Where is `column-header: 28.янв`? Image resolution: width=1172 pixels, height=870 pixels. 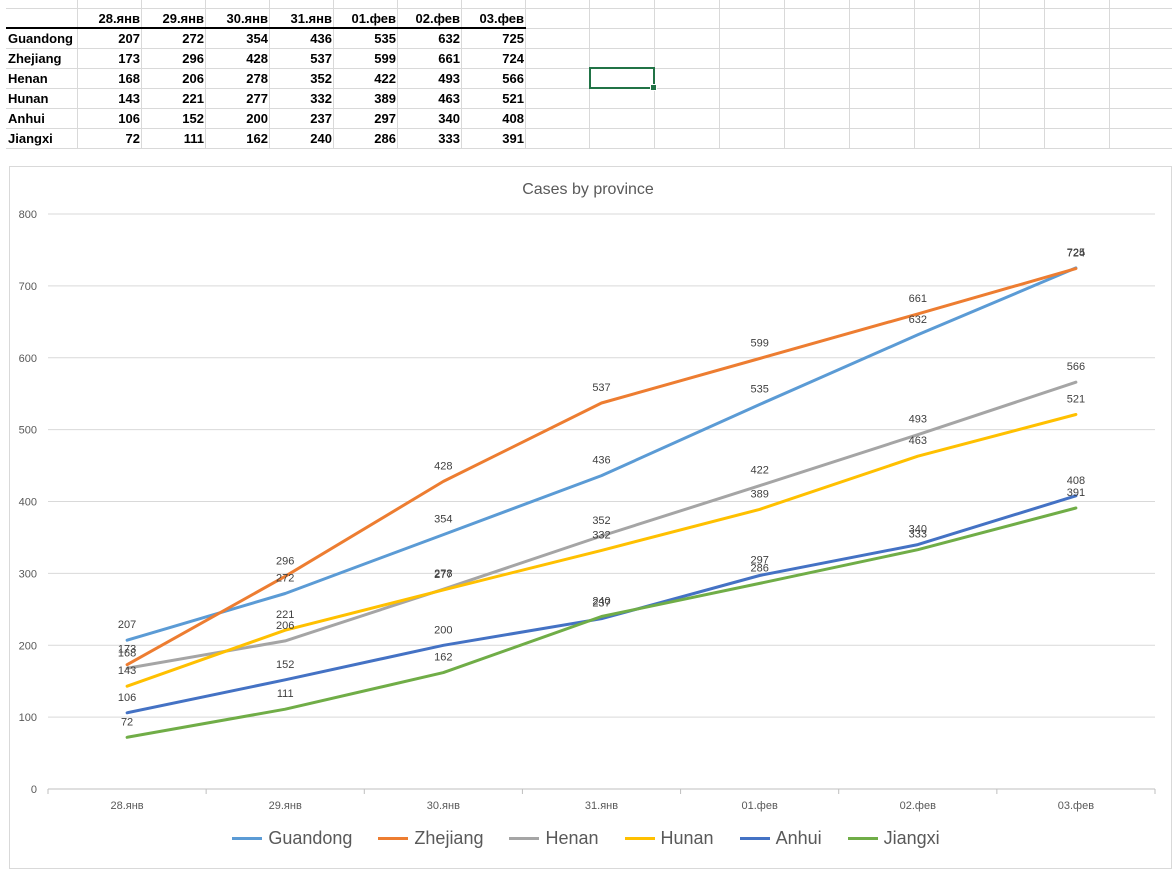 column-header: 28.янв is located at coordinates (119, 18).